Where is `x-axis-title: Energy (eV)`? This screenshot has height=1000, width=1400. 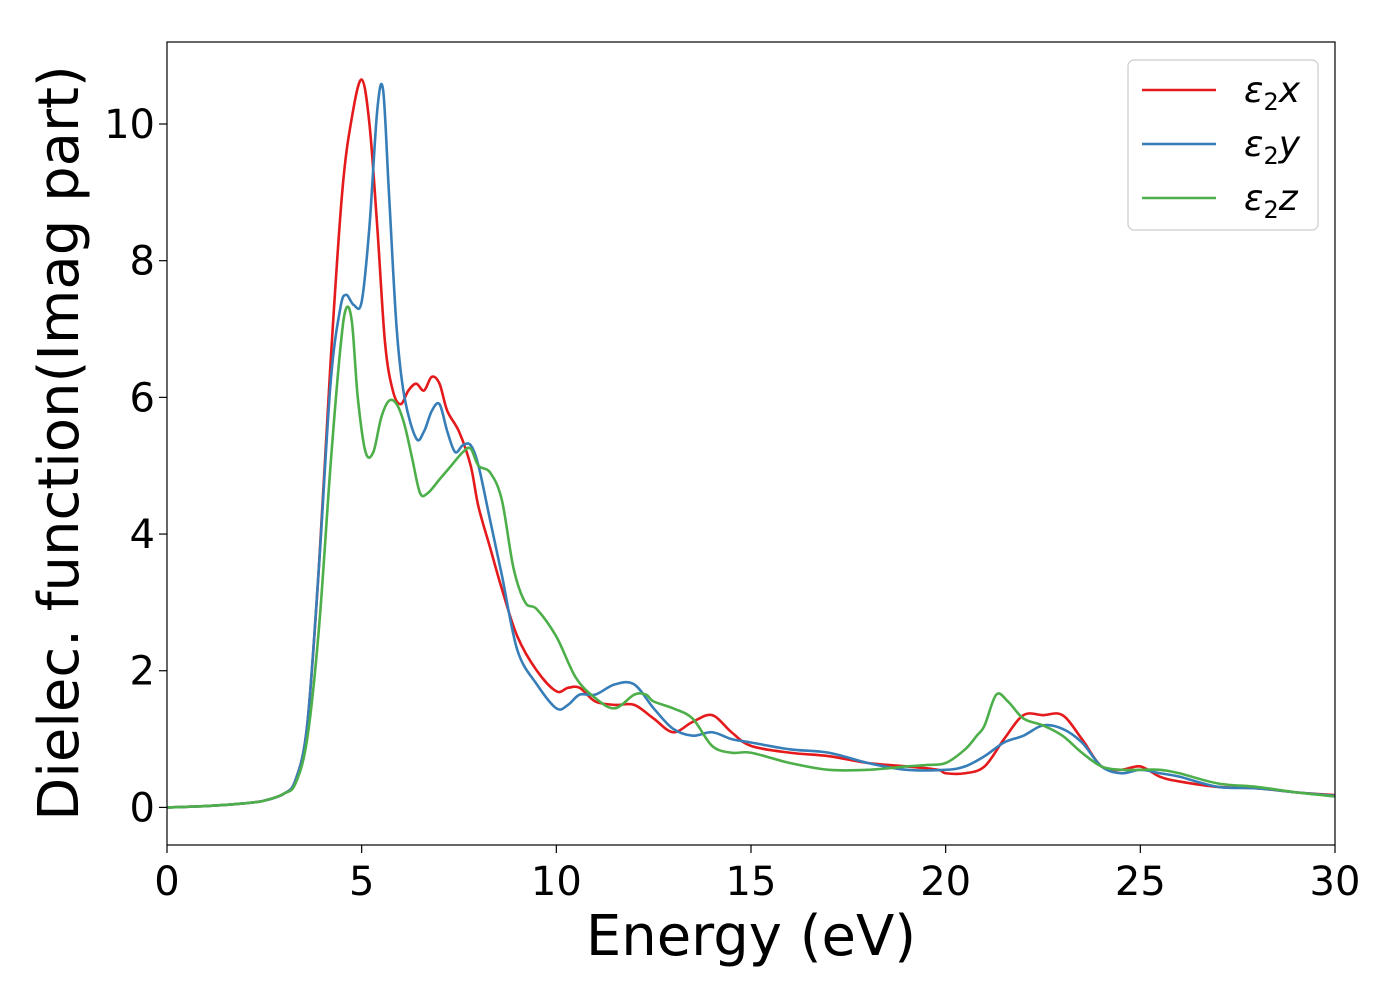 x-axis-title: Energy (eV) is located at coordinates (751, 936).